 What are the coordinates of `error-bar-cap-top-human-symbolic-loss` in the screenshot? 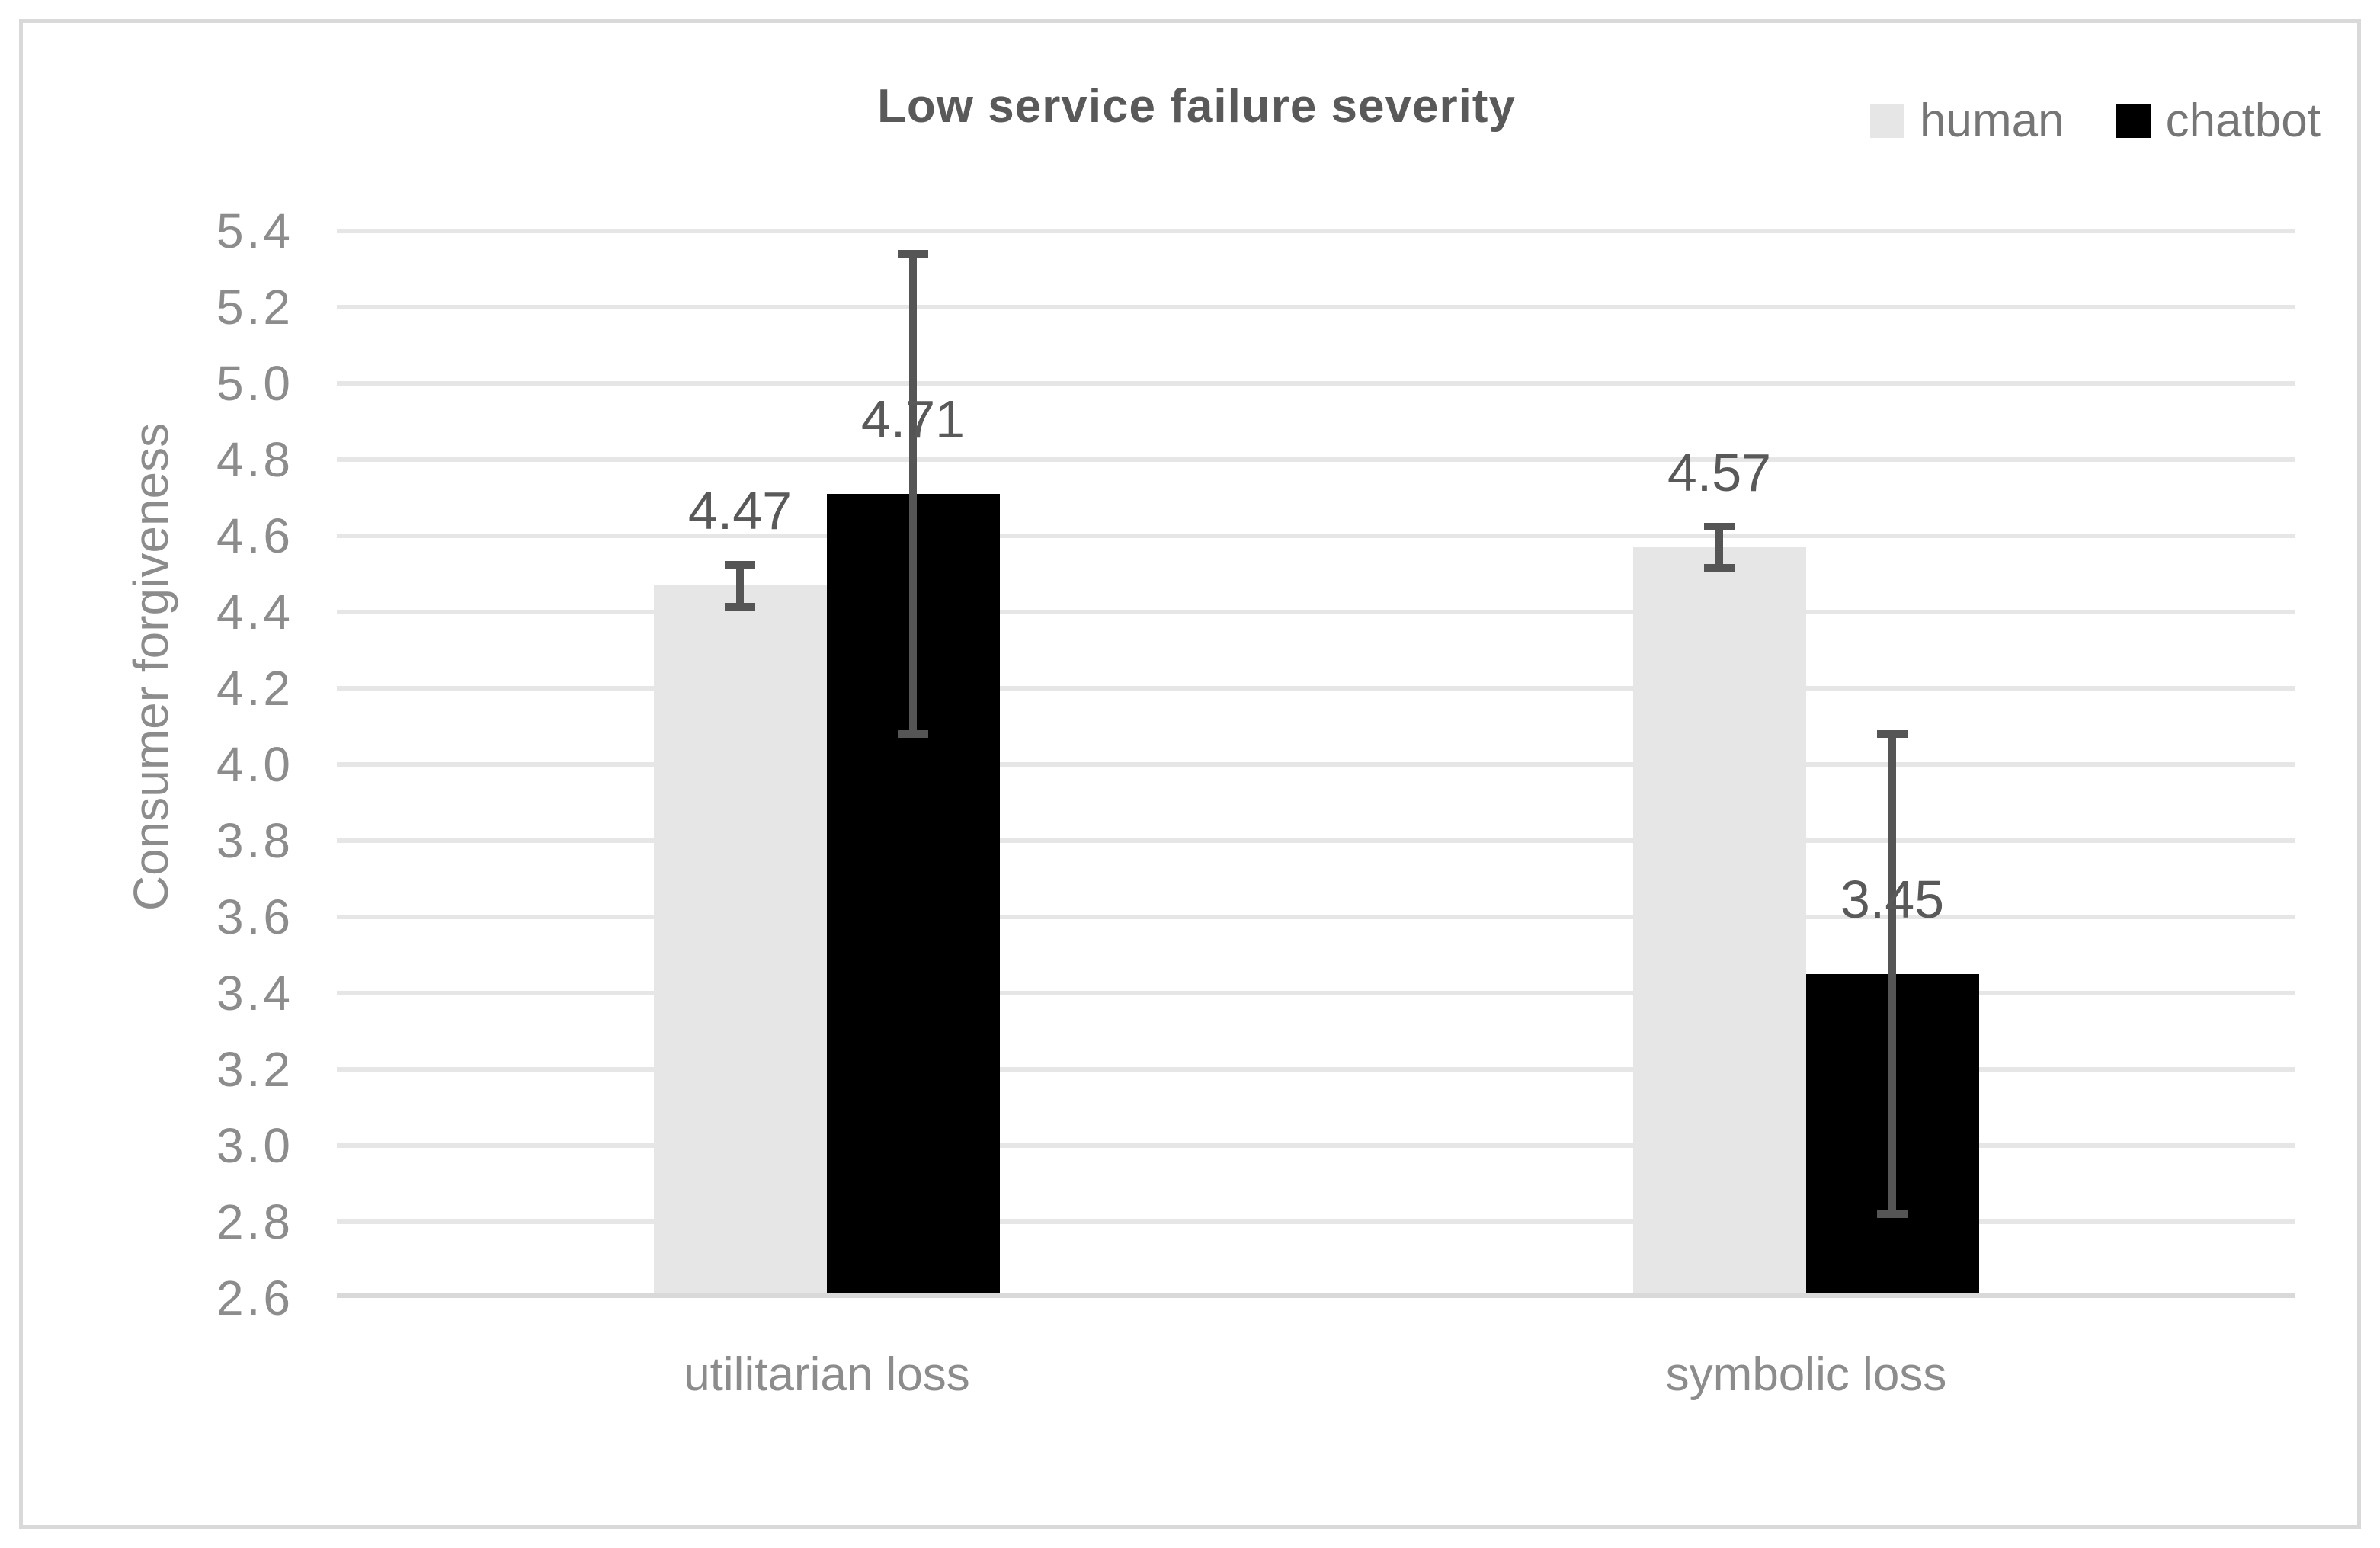 It's located at (1719, 527).